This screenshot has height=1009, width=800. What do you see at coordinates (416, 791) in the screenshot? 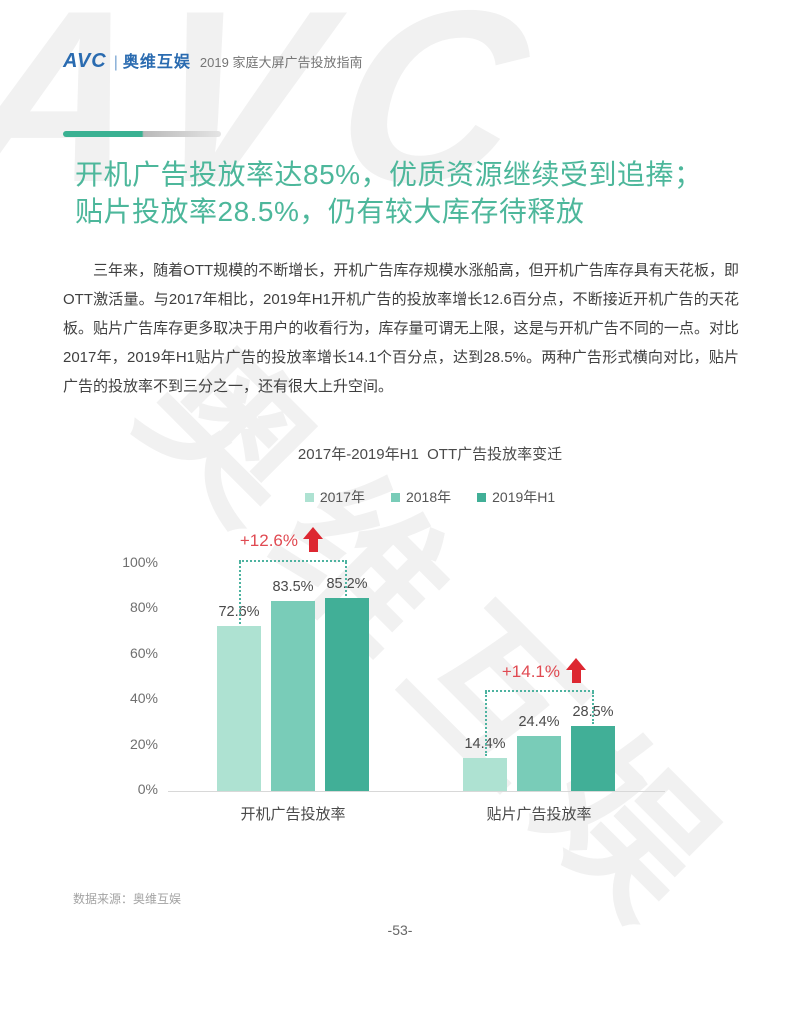
I see `x-axis-line` at bounding box center [416, 791].